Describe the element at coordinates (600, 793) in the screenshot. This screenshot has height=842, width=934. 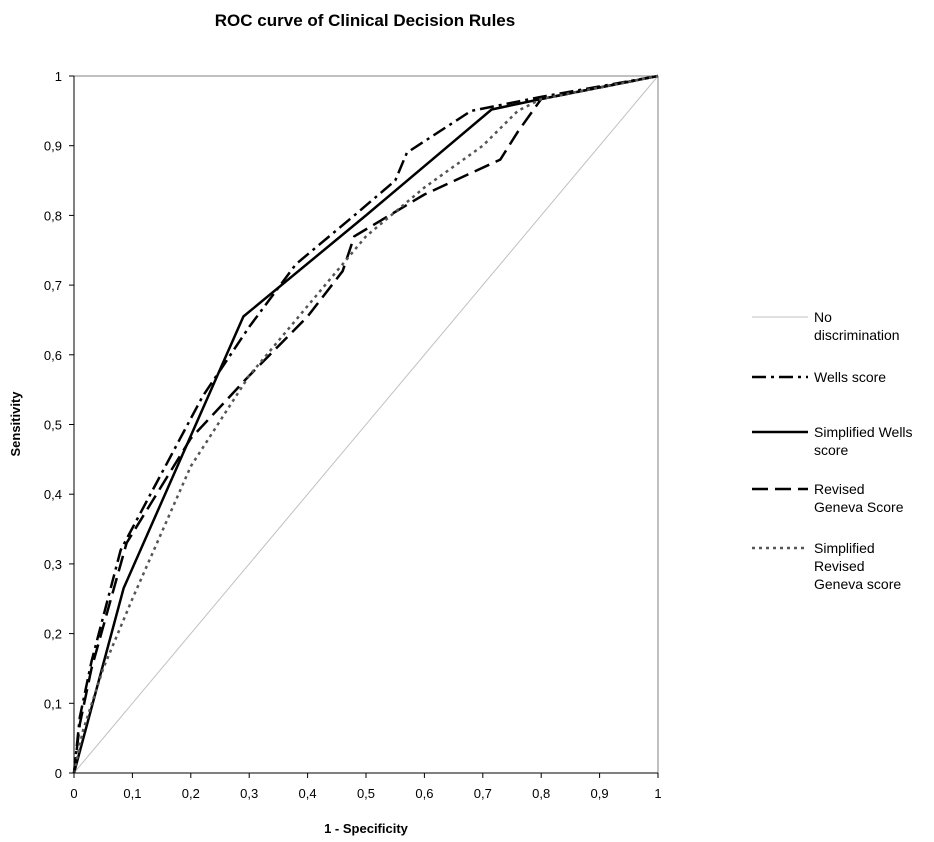
I see `x-tick-label: 0,9` at that location.